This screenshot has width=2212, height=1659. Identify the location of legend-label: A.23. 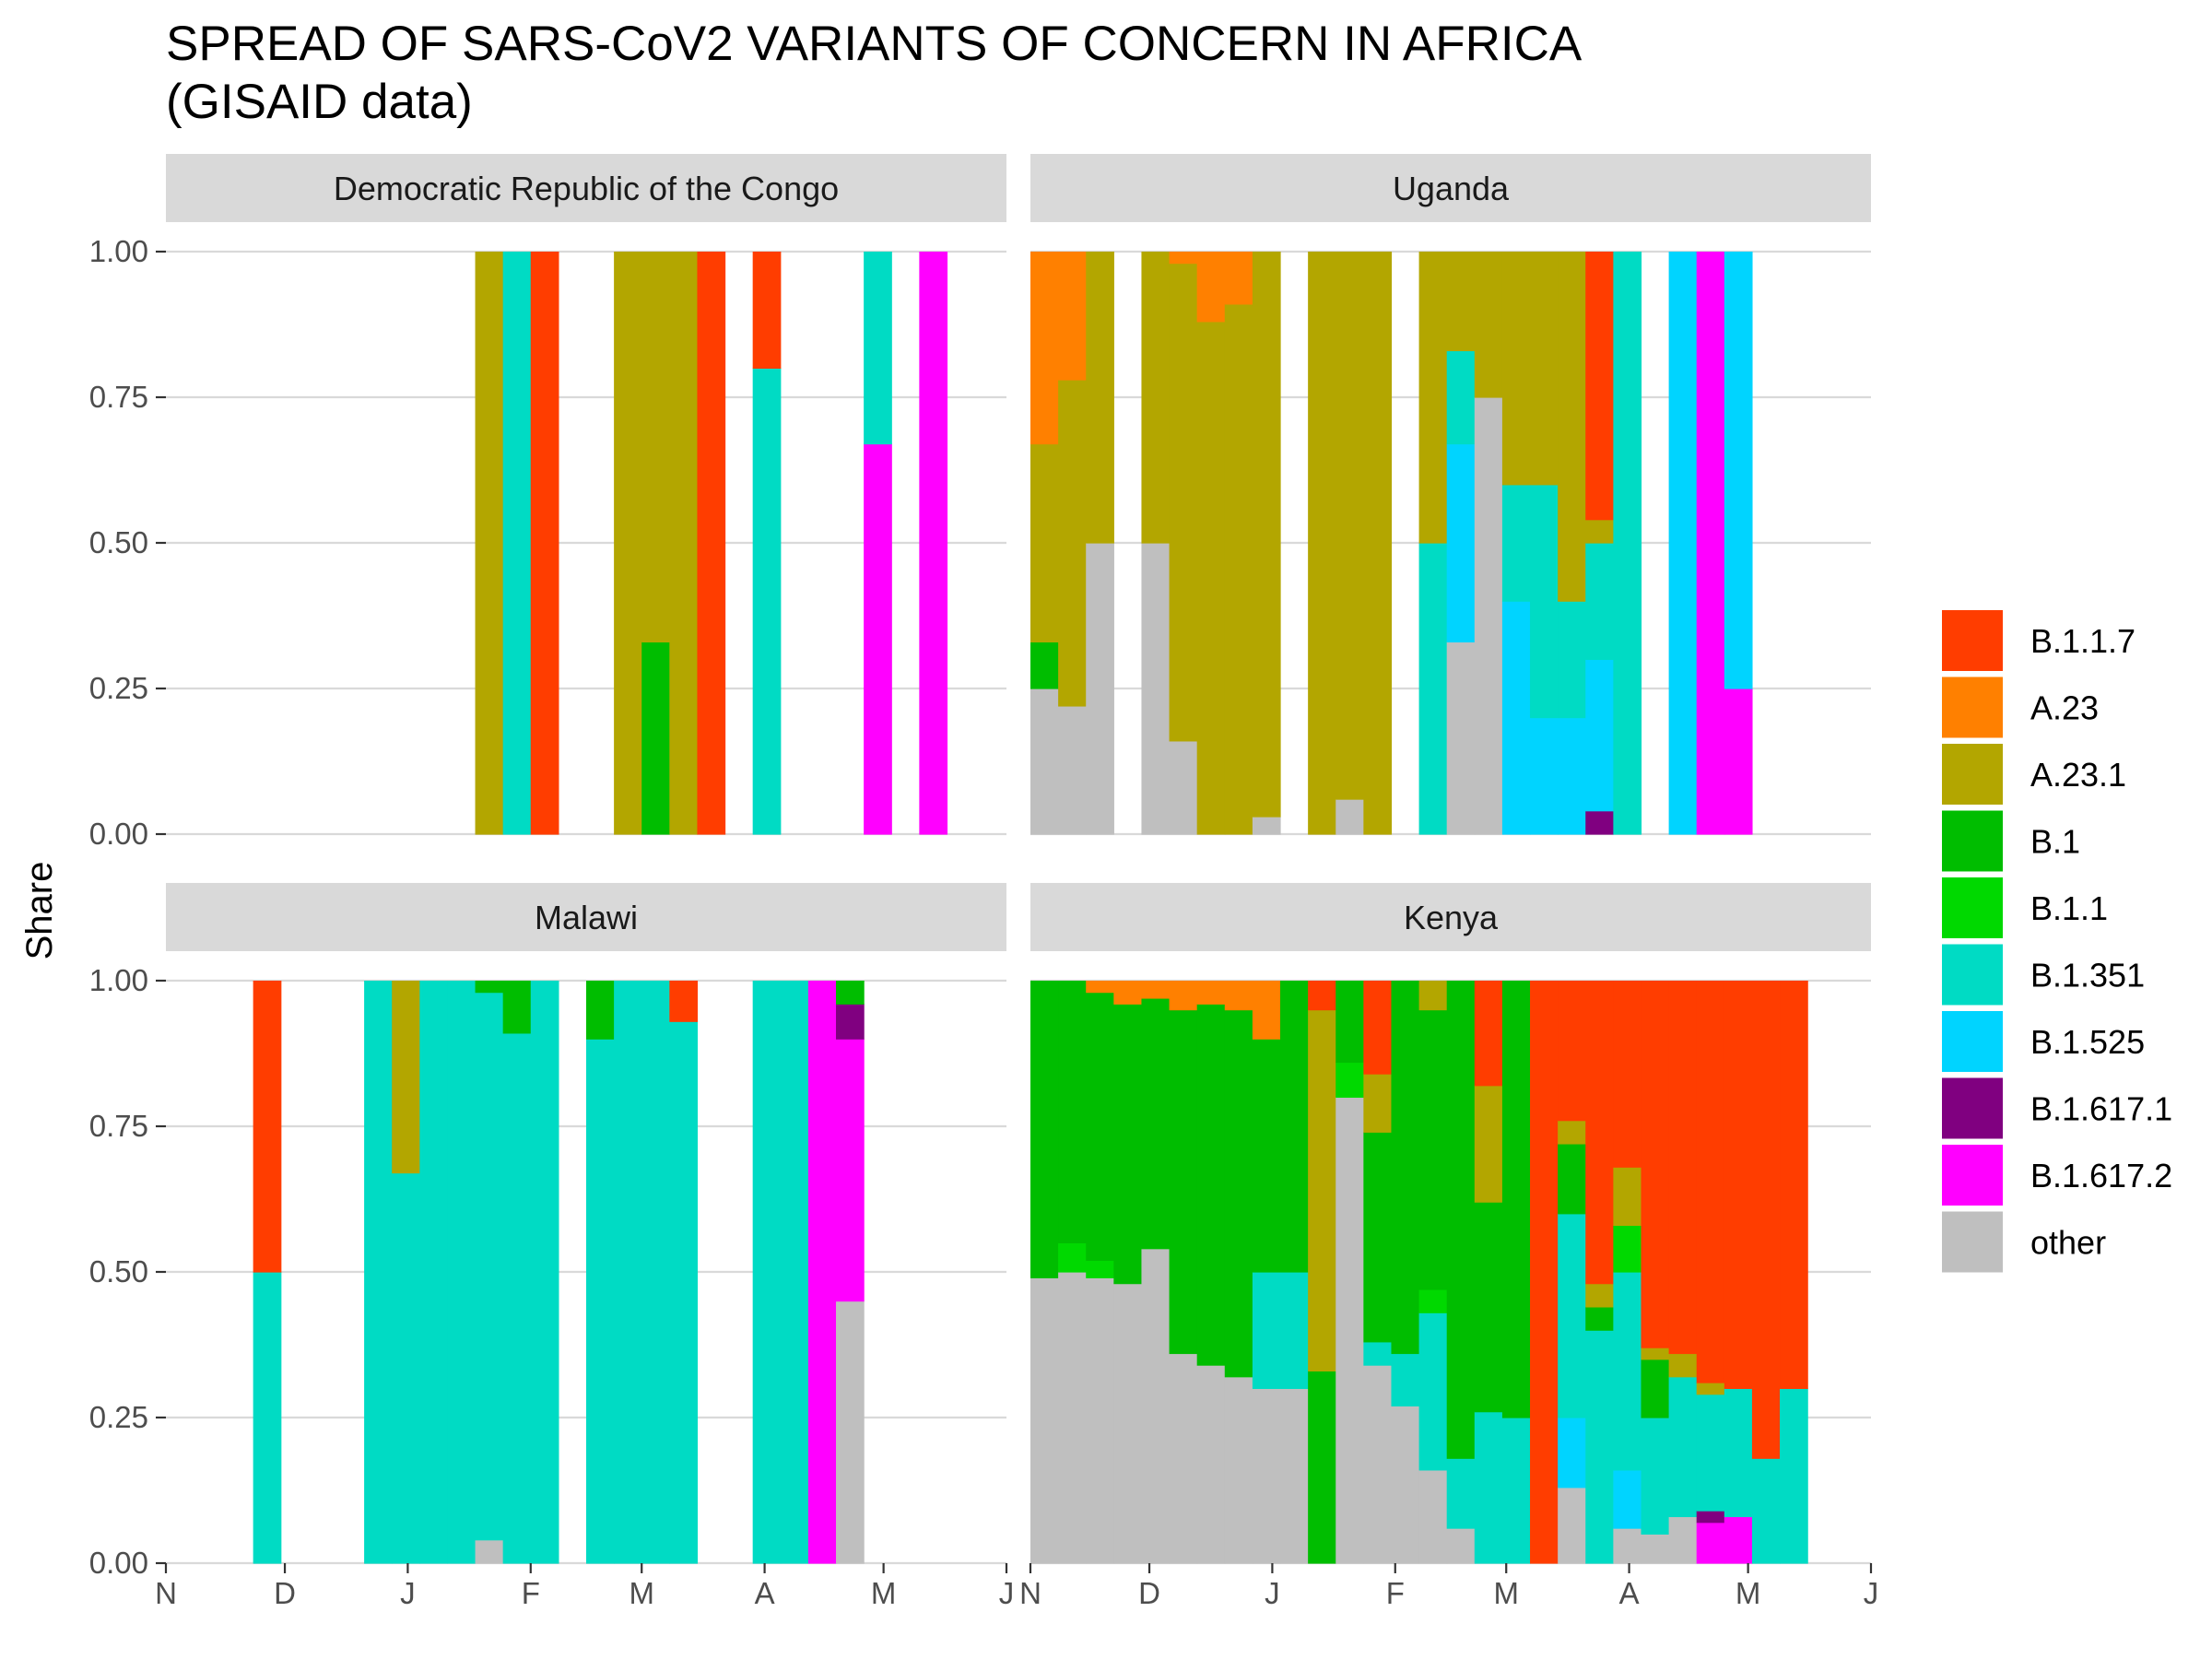
(2064, 708).